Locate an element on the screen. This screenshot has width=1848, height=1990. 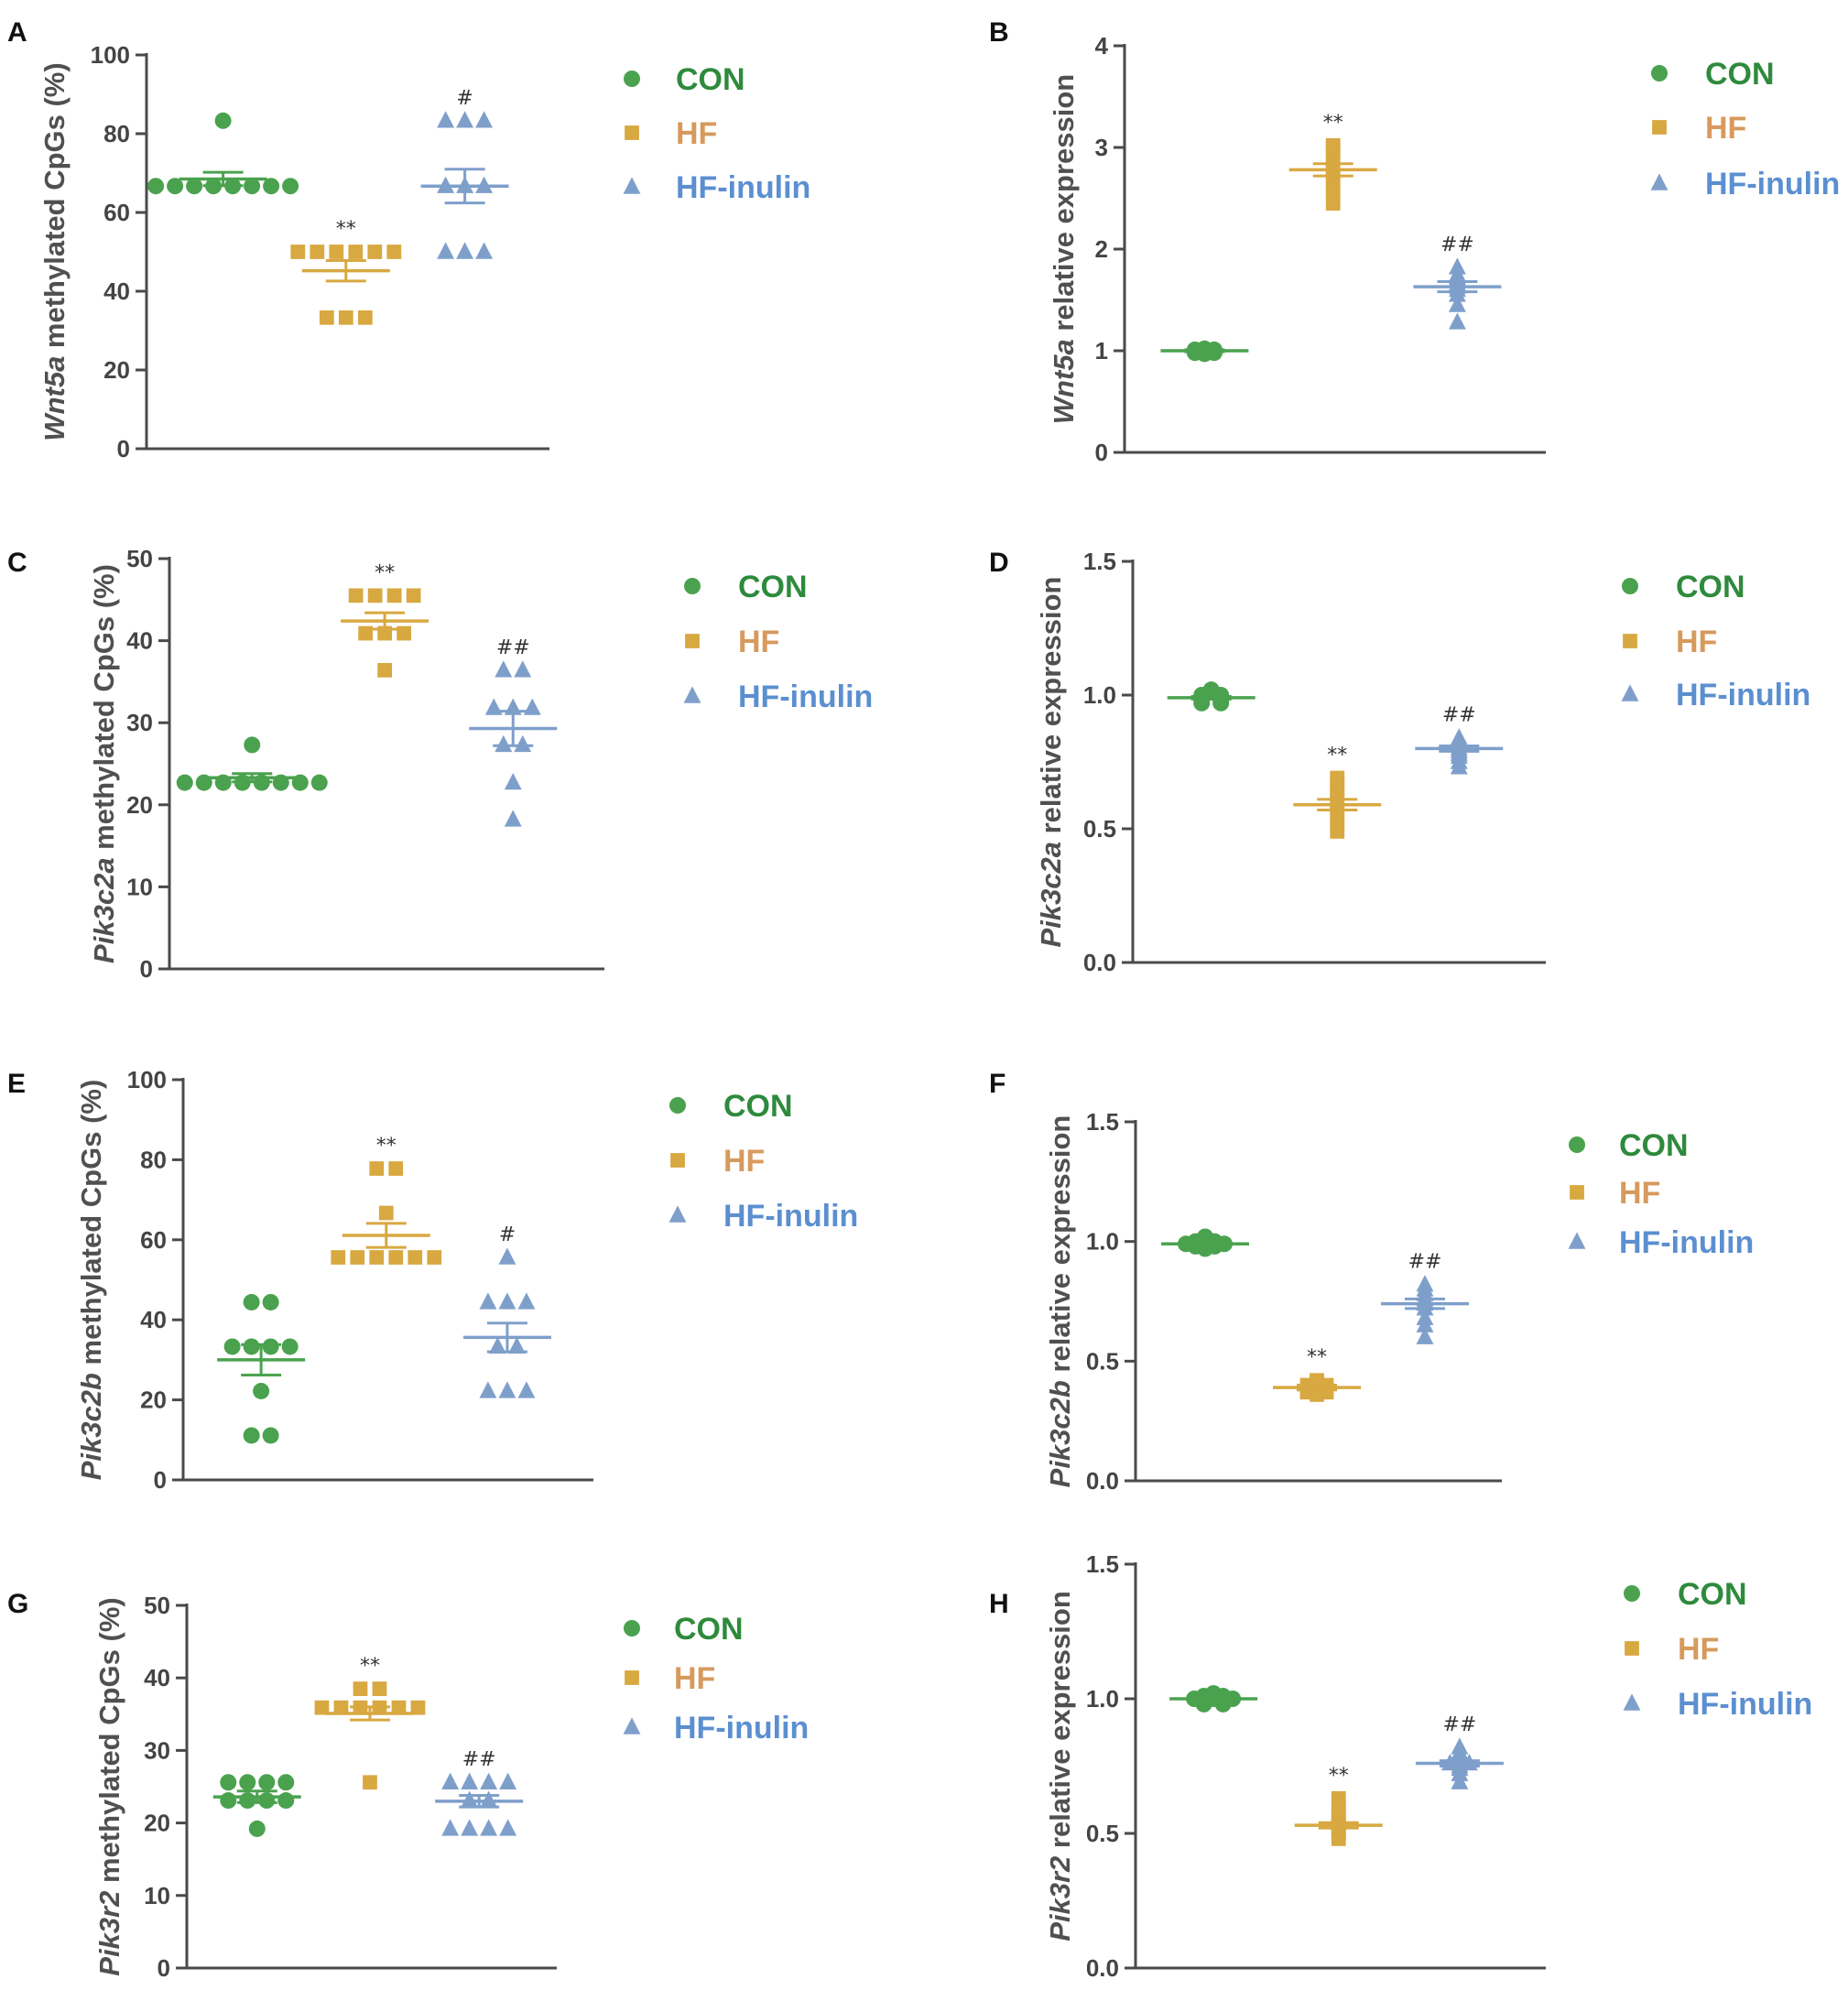
y-tick-label: 20 is located at coordinates (154, 1400).